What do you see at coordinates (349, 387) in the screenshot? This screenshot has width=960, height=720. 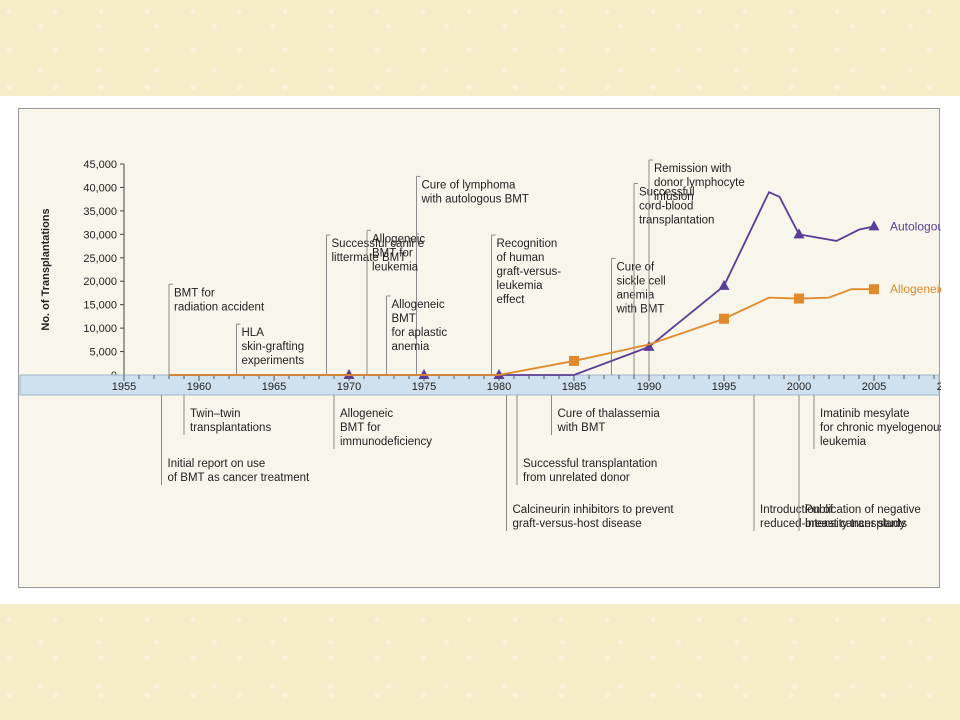 I see `x-tick-label: 1970` at bounding box center [349, 387].